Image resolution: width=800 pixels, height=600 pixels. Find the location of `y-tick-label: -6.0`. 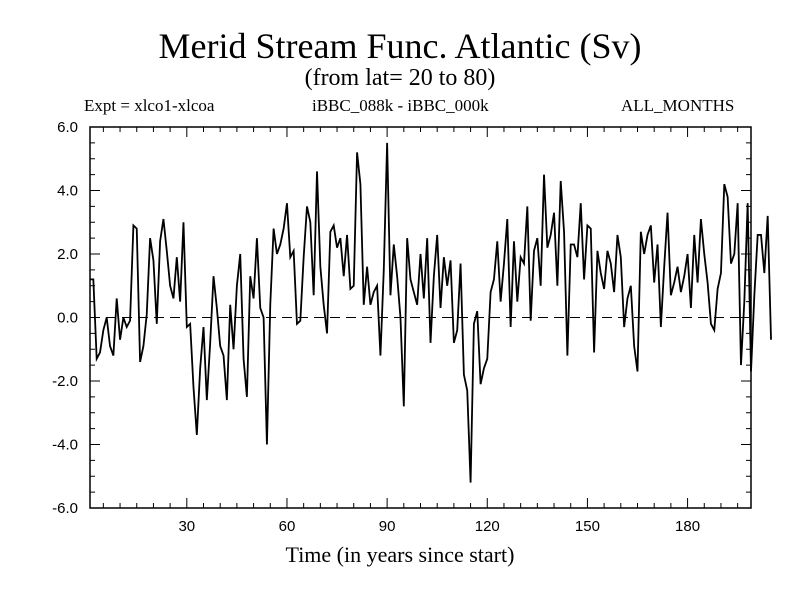

y-tick-label: -6.0 is located at coordinates (65, 508).